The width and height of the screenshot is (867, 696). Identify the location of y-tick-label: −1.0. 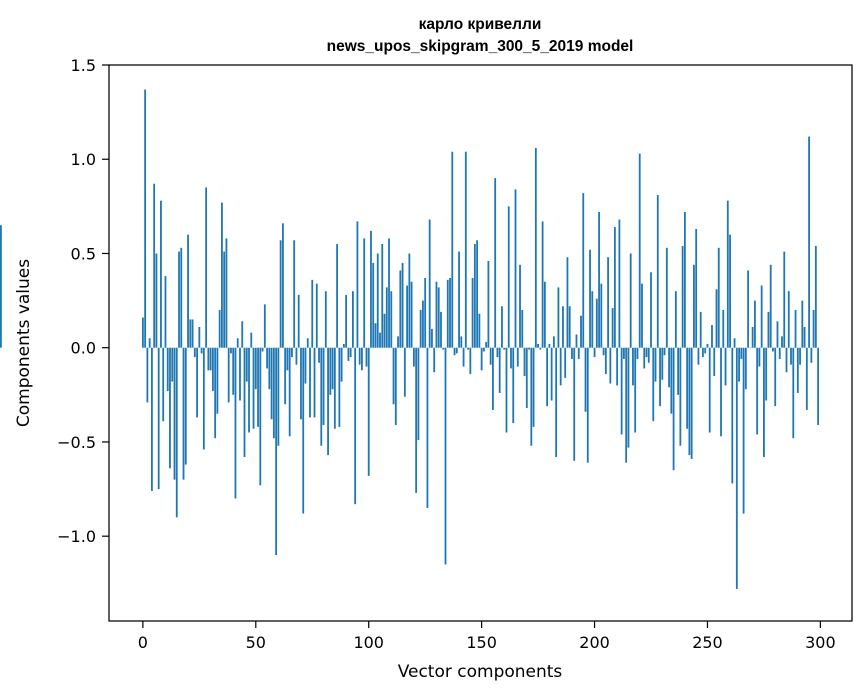
(76, 536).